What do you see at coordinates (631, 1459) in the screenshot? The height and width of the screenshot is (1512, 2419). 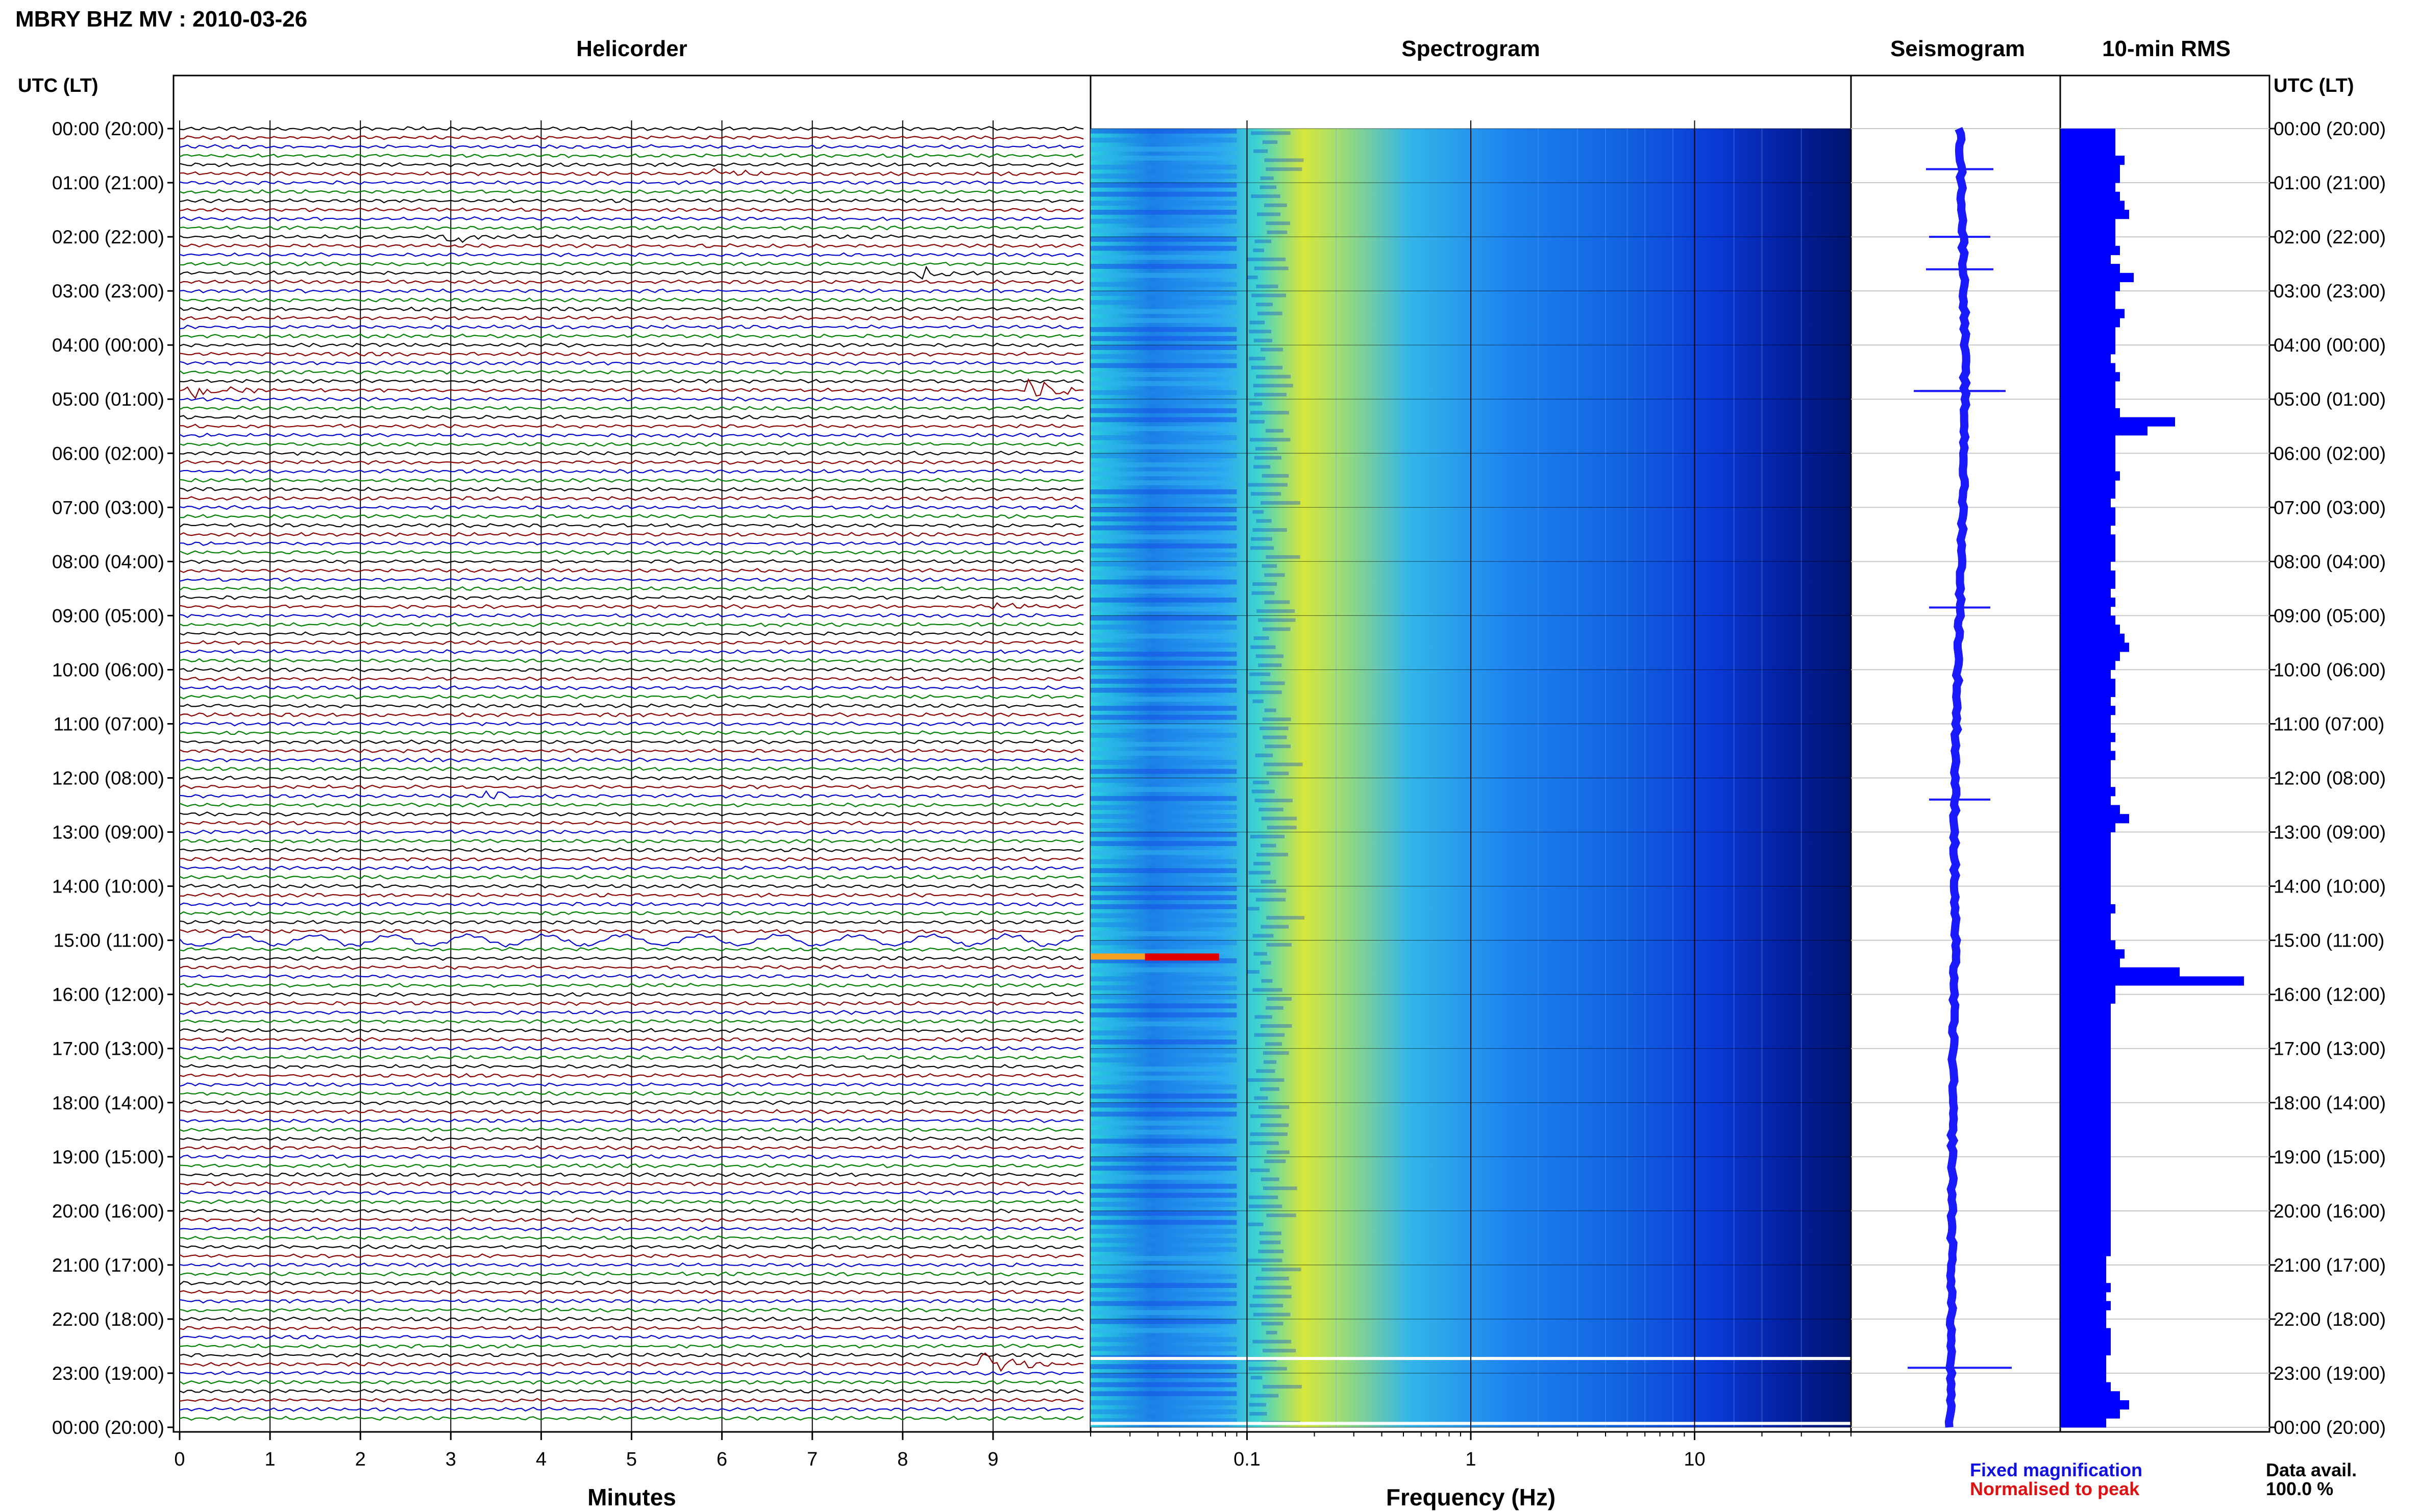 I see `minute-tick-label: 5` at bounding box center [631, 1459].